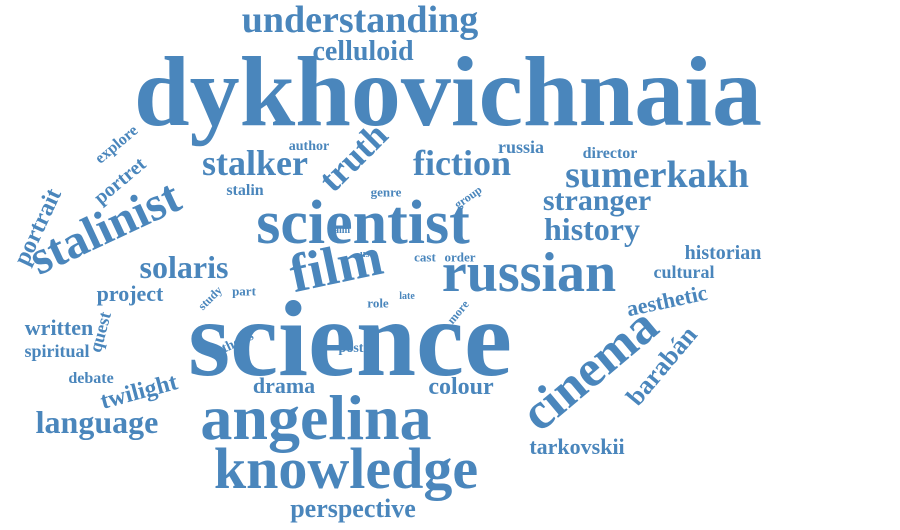  Describe the element at coordinates (350, 339) in the screenshot. I see `word-science: science` at that location.